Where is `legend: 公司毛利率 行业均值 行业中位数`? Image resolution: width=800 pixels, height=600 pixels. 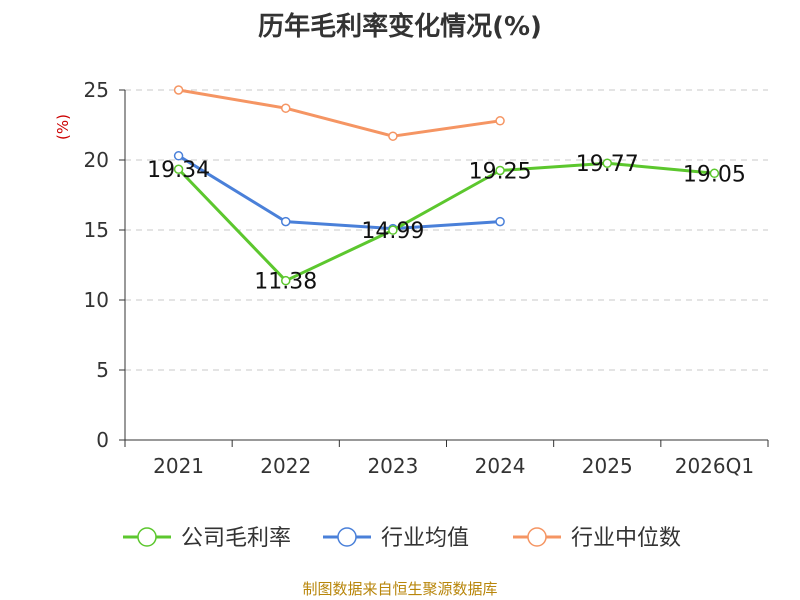
legend: 公司毛利率 行业均值 行业中位数 is located at coordinates (402, 538).